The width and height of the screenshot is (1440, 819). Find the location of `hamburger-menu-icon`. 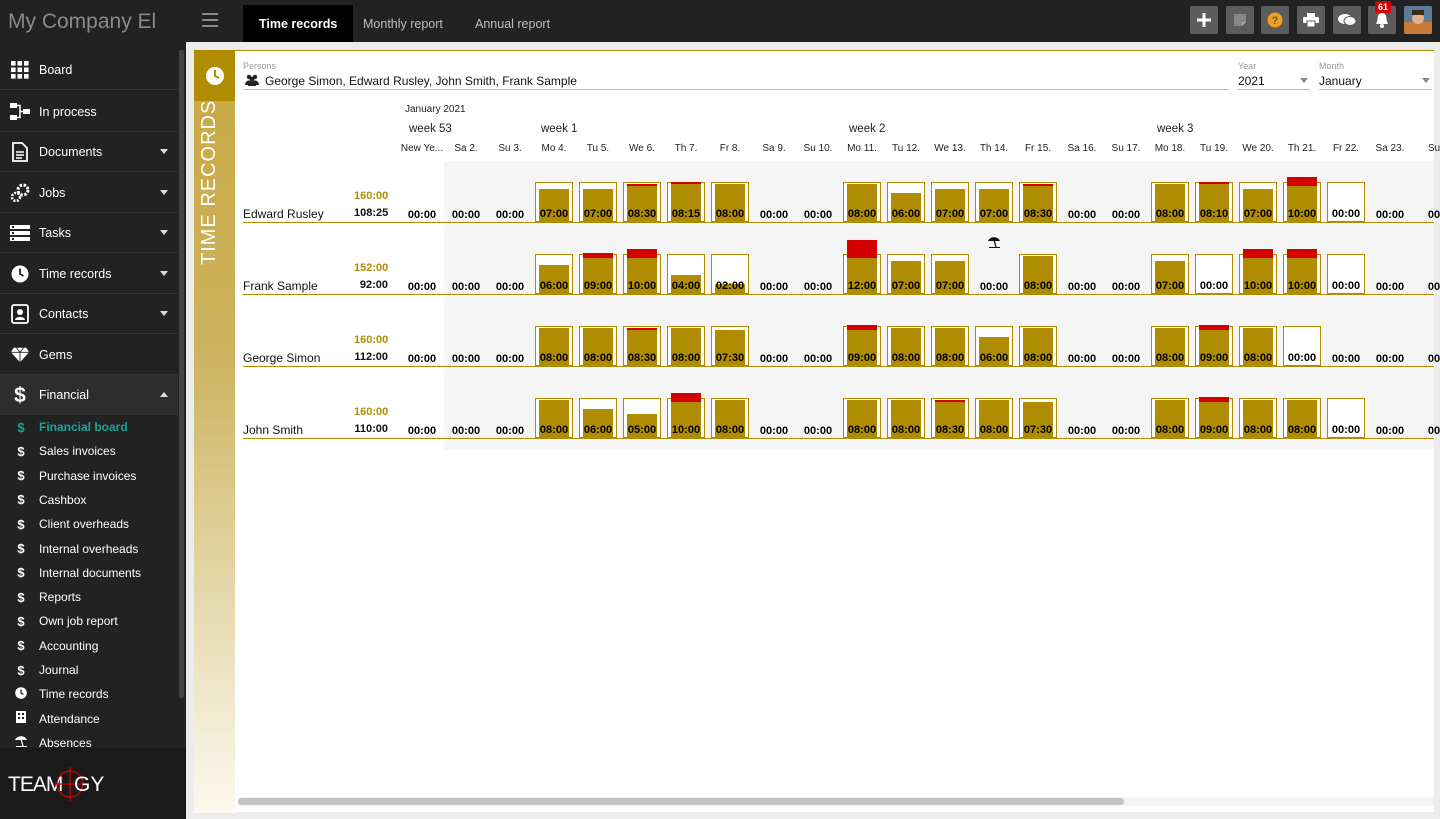

hamburger-menu-icon is located at coordinates (210, 20).